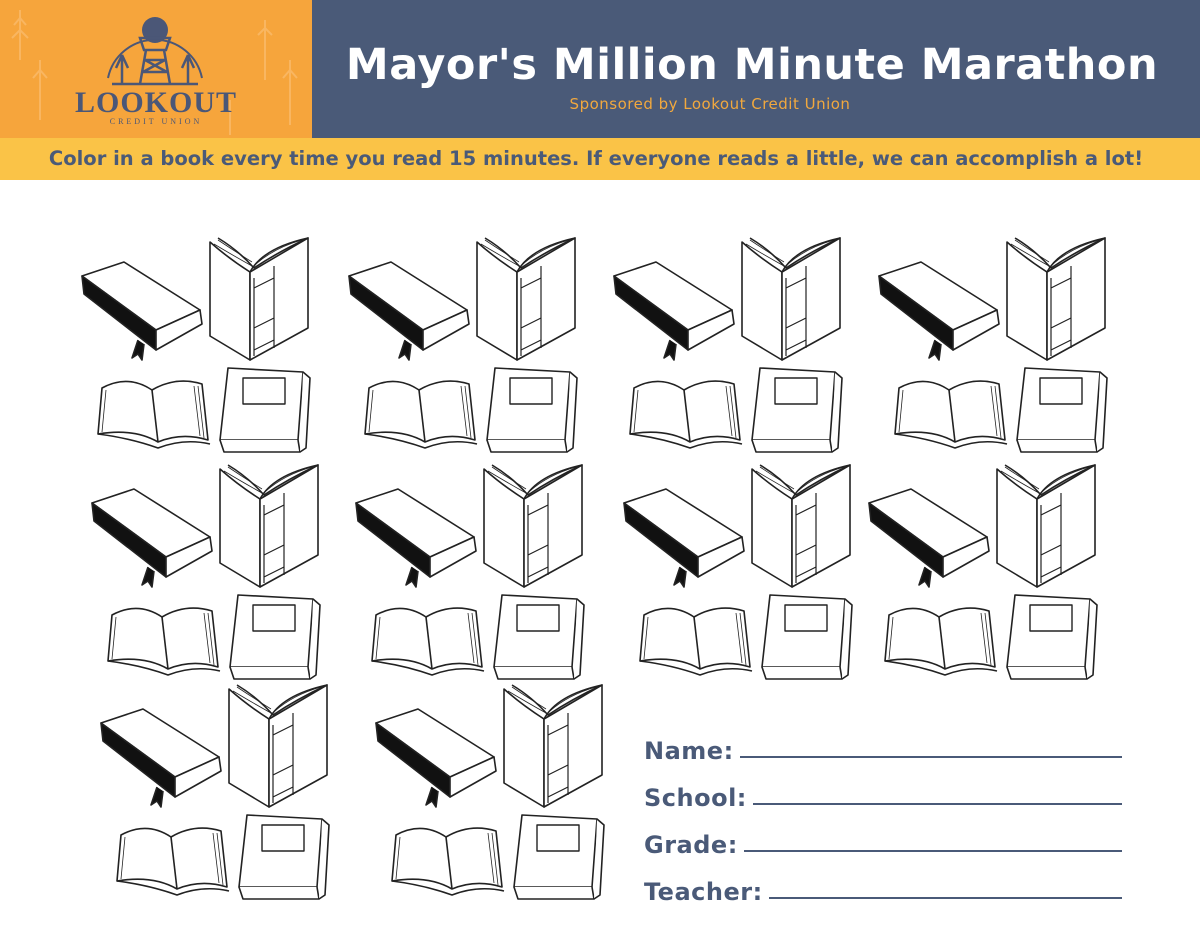 The image size is (1200, 927). What do you see at coordinates (156, 121) in the screenshot?
I see `logo-subtitle: CREDIT UNION` at bounding box center [156, 121].